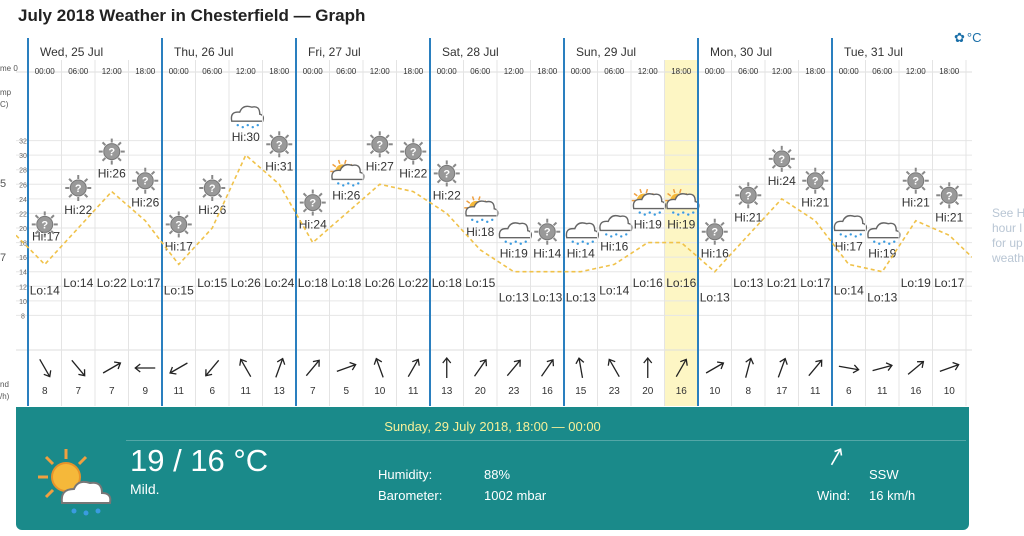 This screenshot has width=1024, height=536. Describe the element at coordinates (615, 391) in the screenshot. I see `wind-speed-label: 23` at that location.